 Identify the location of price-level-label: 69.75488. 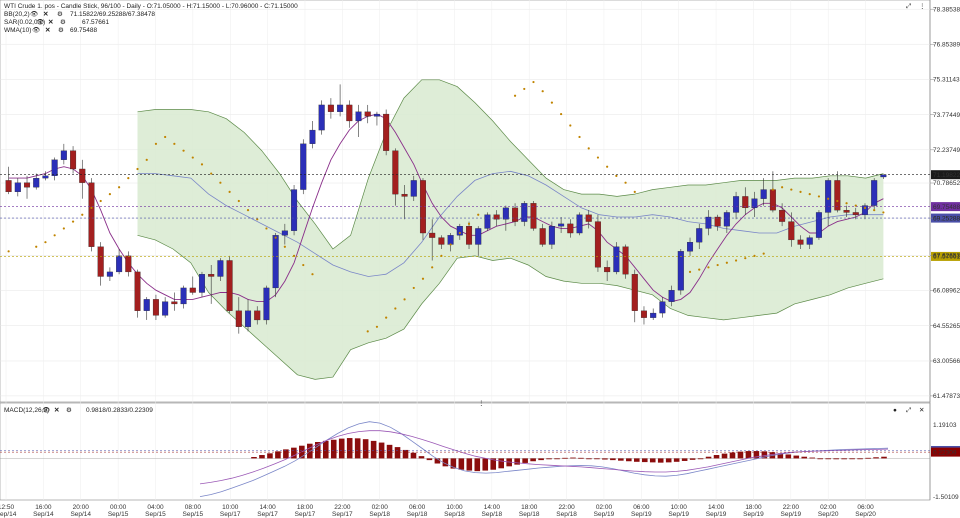
(946, 207).